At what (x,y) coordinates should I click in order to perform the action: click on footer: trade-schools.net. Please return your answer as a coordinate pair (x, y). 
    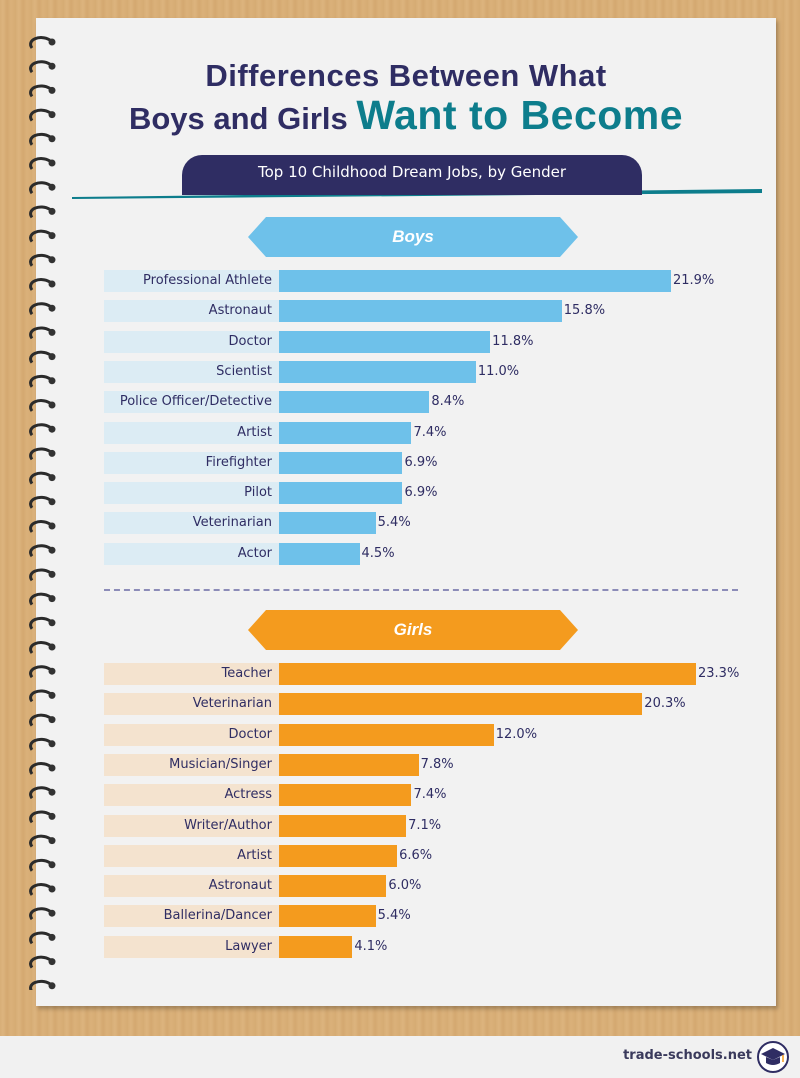
    Looking at the image, I should click on (400, 1057).